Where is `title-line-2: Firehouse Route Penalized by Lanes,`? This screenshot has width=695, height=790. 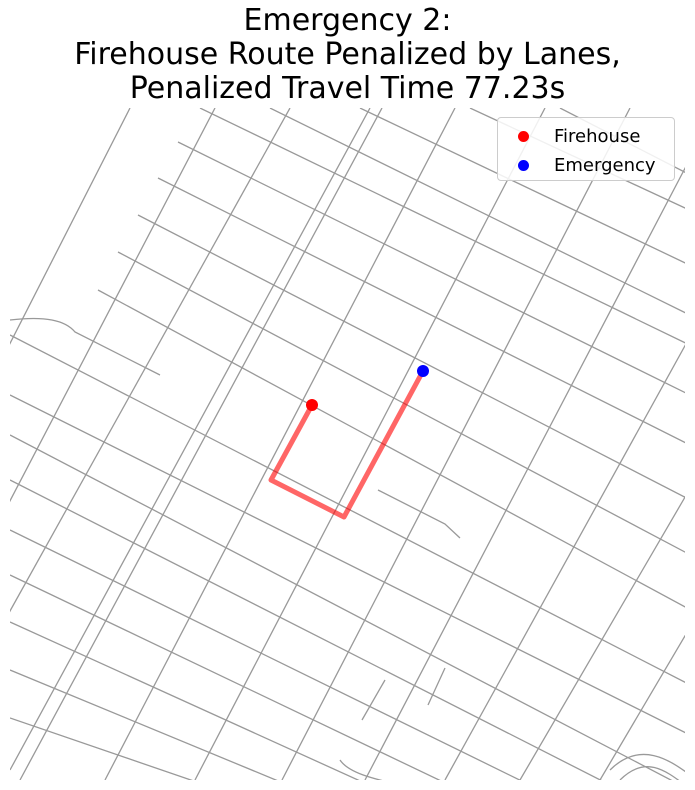
title-line-2: Firehouse Route Penalized by Lanes, is located at coordinates (347, 54).